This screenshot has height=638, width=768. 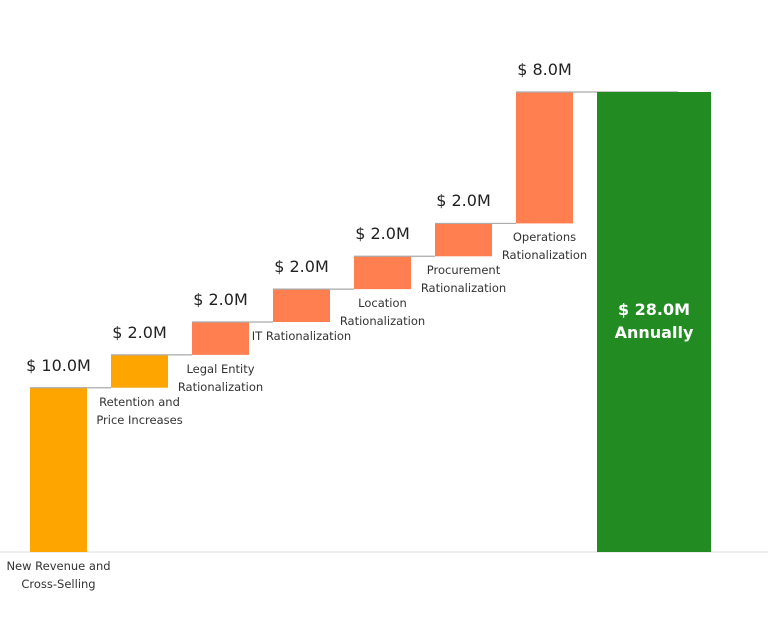 I want to click on category-label: IT Rationalization, so click(x=301, y=336).